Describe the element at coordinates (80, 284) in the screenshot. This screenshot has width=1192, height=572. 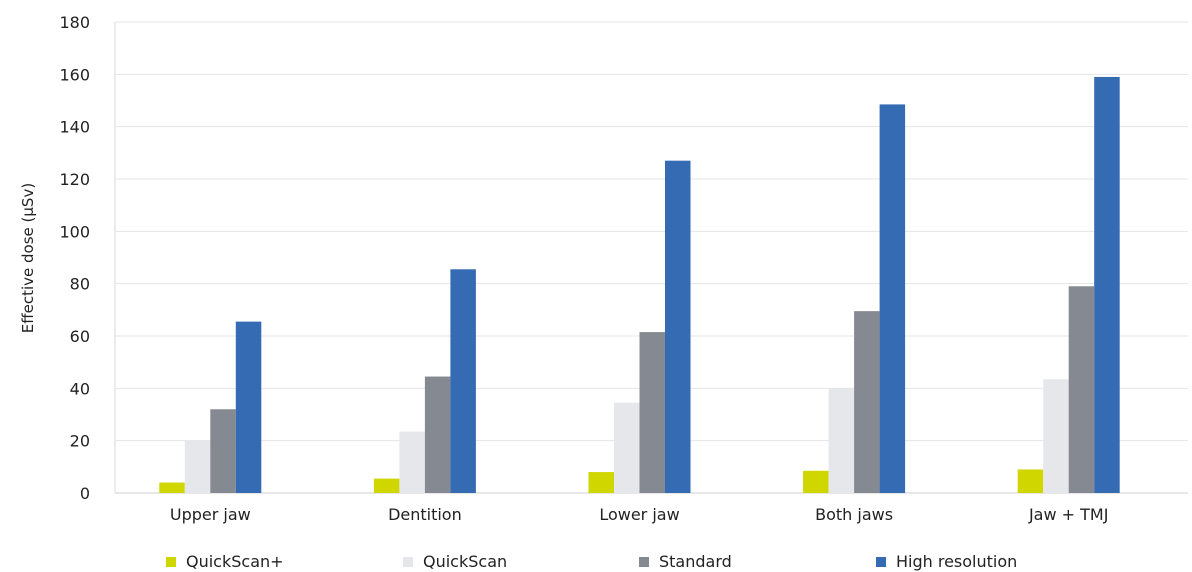
I see `y-tick-label: 80` at that location.